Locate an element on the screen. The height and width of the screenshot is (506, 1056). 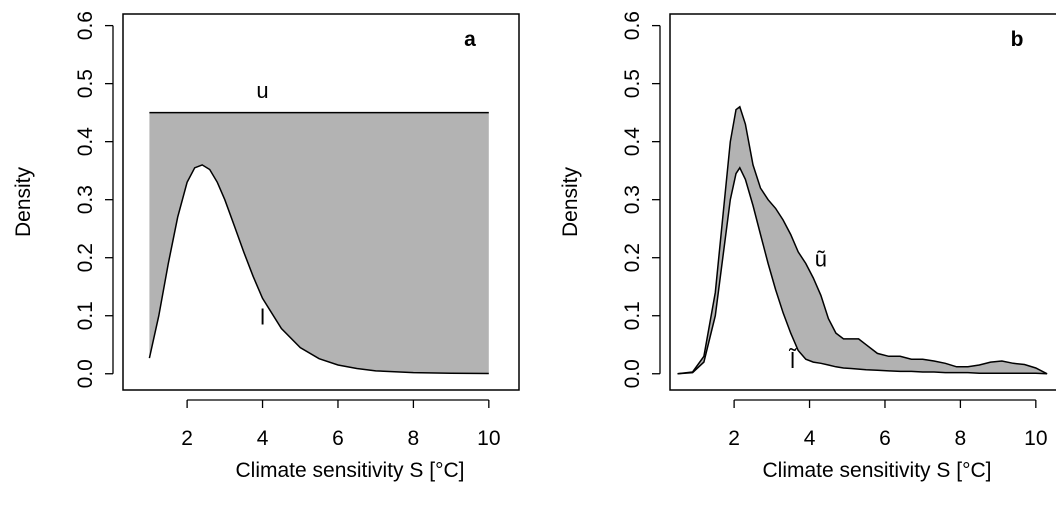
curve-label: u is located at coordinates (262, 90).